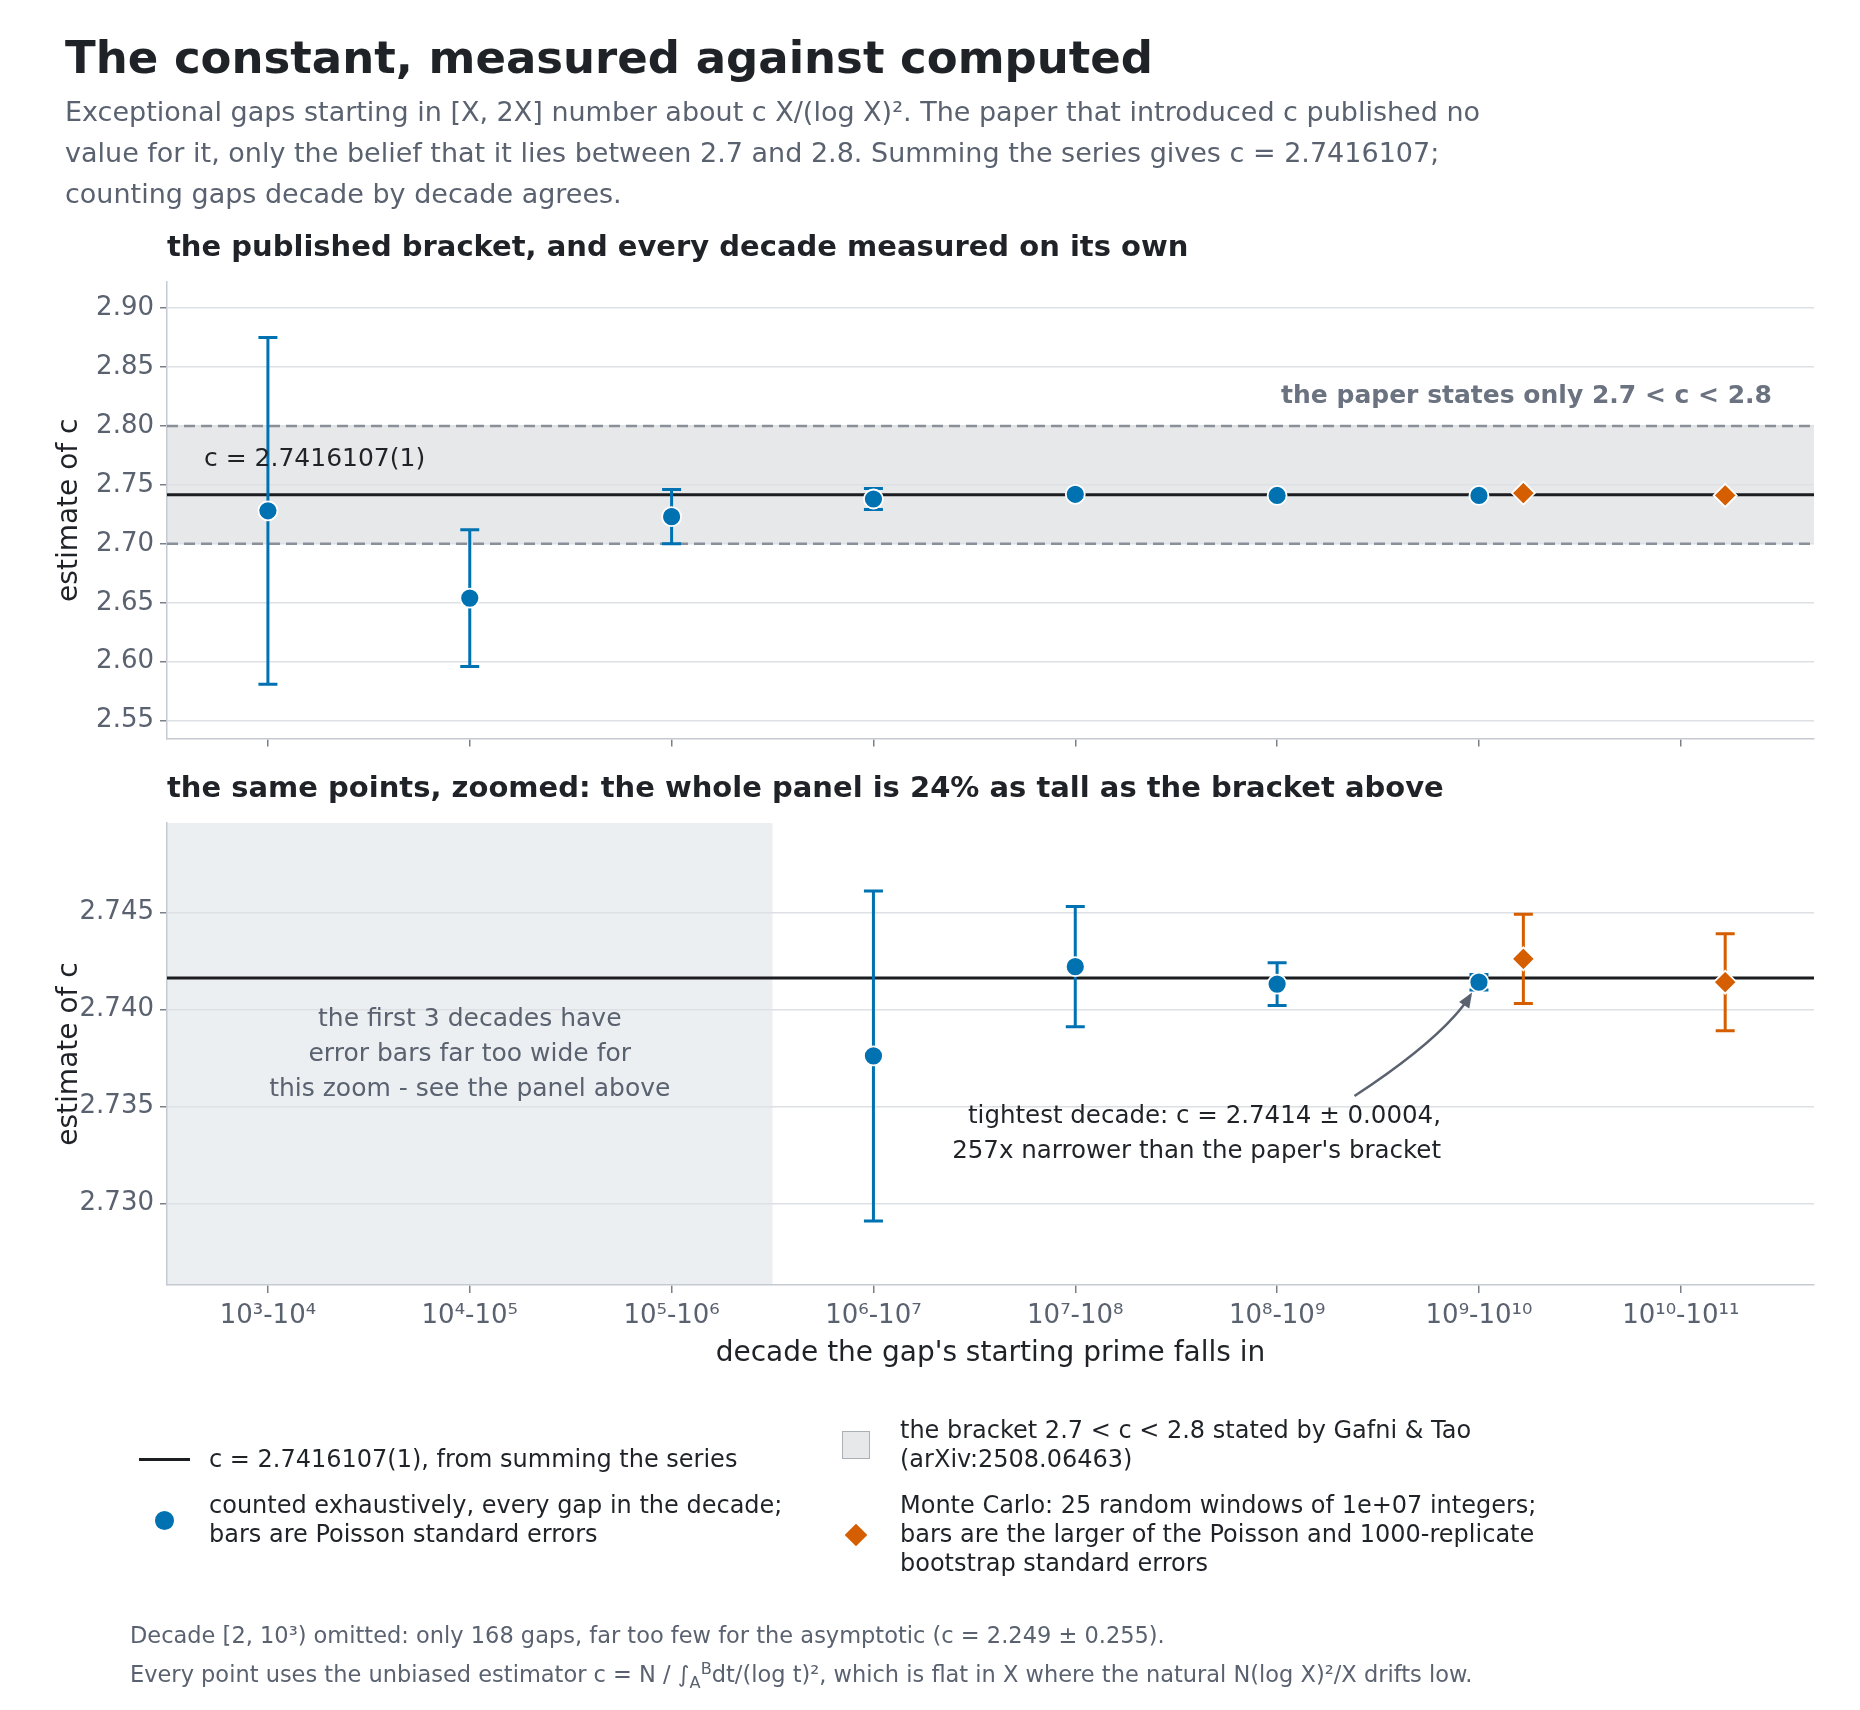 This screenshot has width=1860, height=1710. Describe the element at coordinates (1681, 1314) in the screenshot. I see `x-tick-label: 10¹⁰-10¹¹` at that location.